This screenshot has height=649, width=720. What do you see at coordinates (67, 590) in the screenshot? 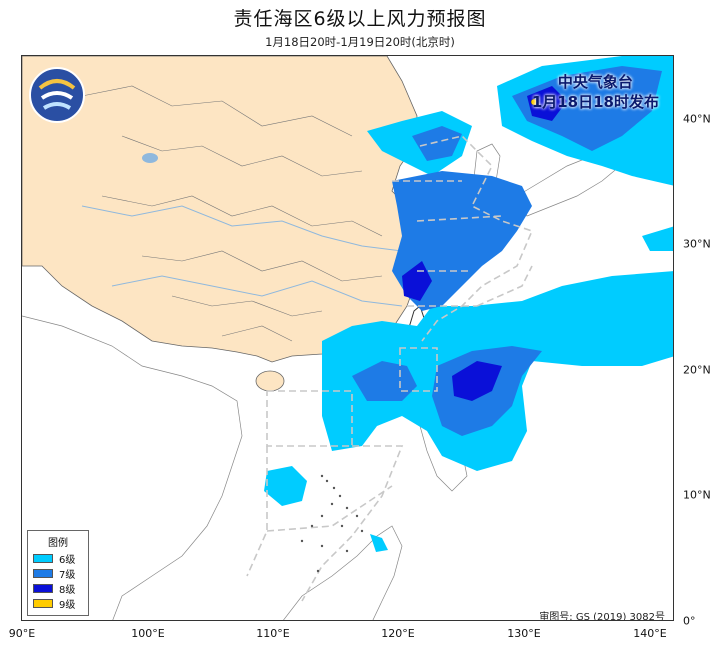
I see `legend-label: 8级` at bounding box center [67, 590].